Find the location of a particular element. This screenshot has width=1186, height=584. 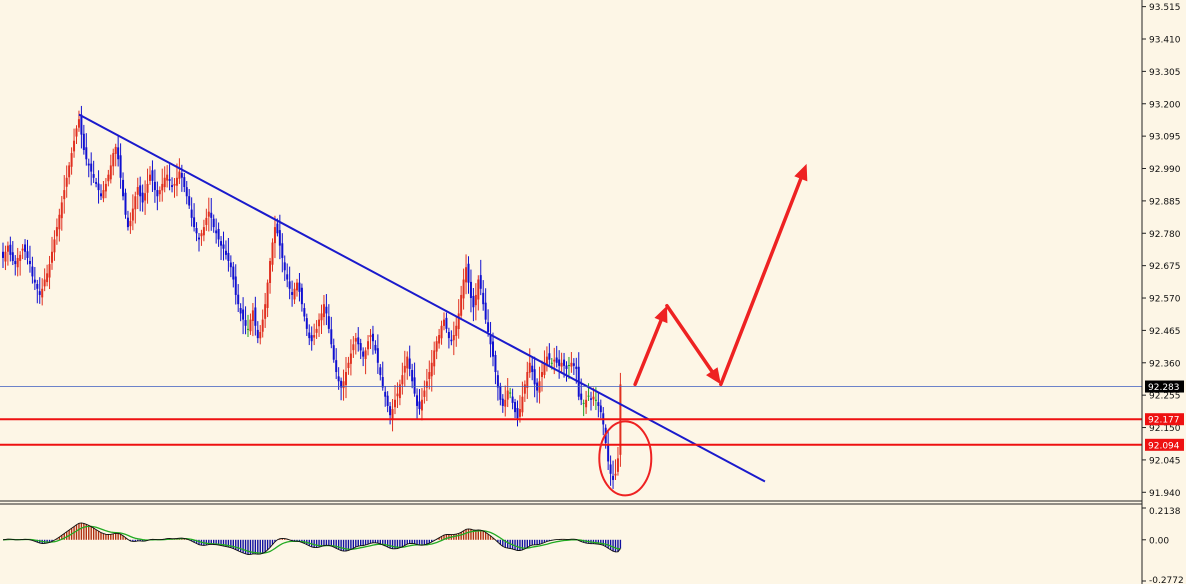

sub-axis-tick-label: 0.2138 is located at coordinates (1165, 512).